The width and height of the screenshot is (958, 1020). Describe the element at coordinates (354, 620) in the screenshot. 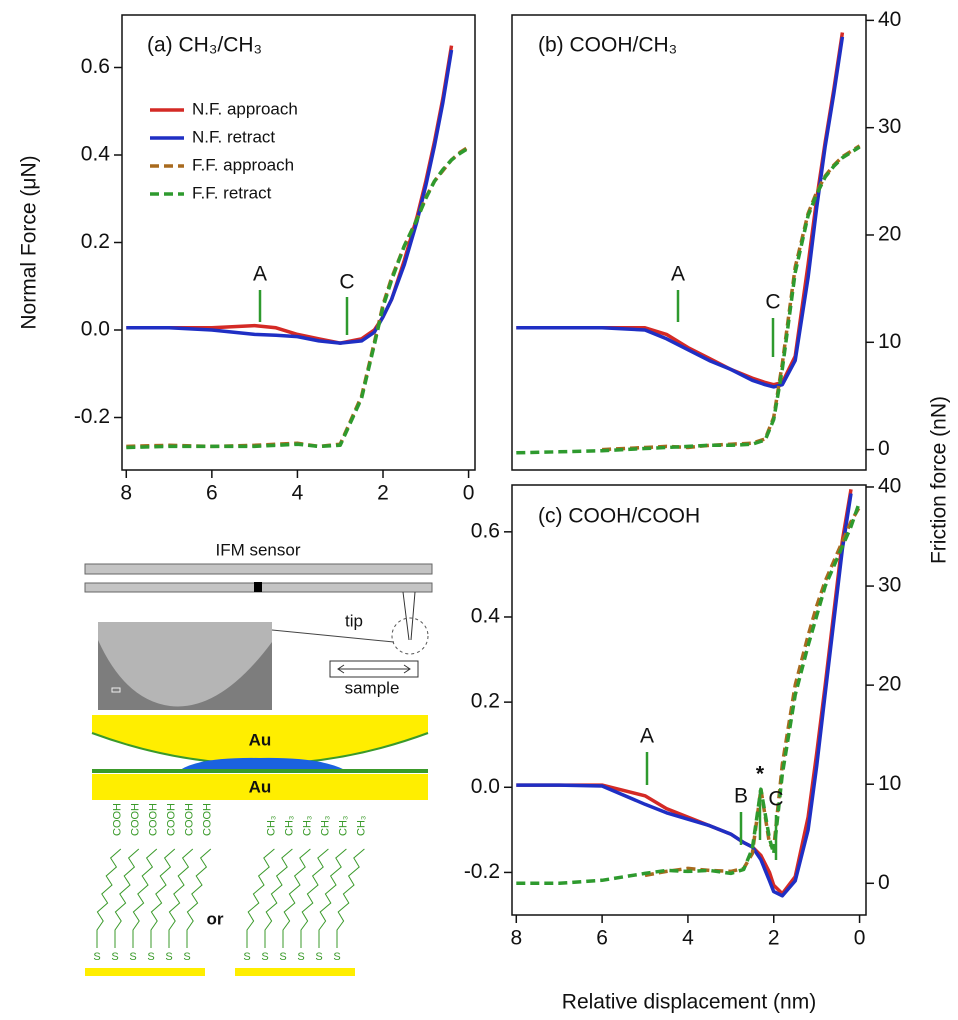

I see `tip-label: tip` at that location.